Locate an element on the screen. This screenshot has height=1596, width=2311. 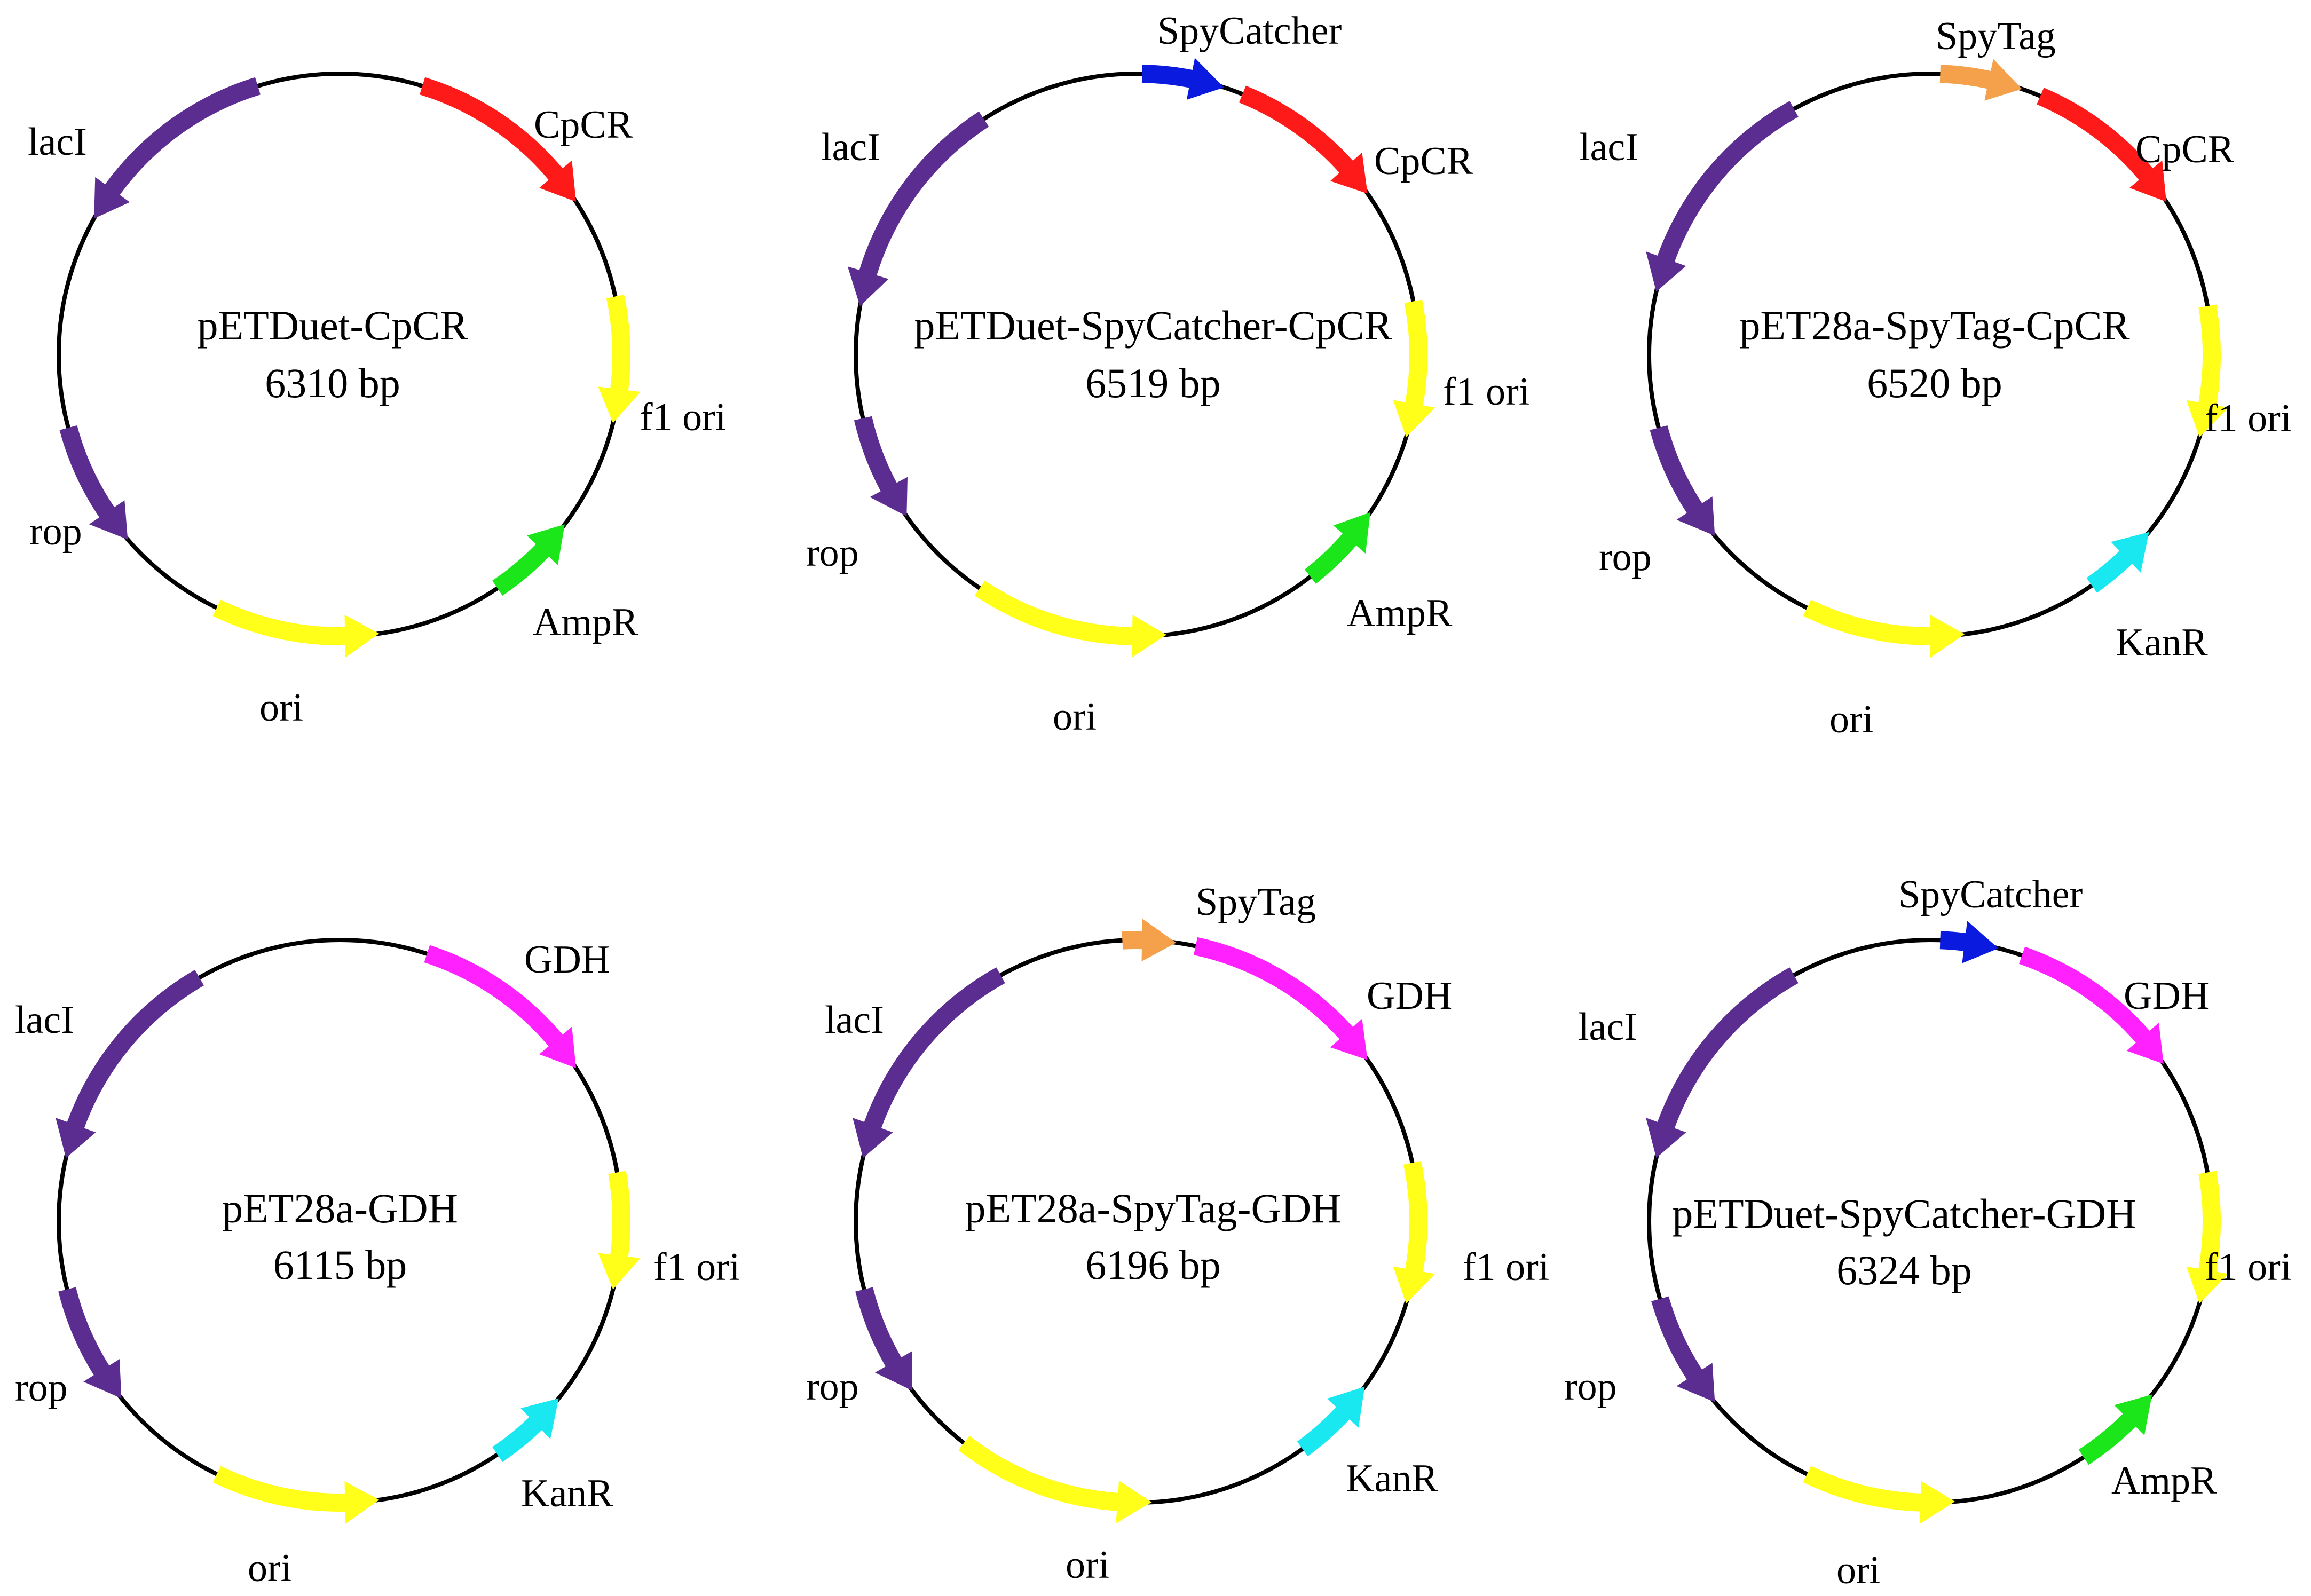
plasmid-4-feature-2-label: f1 ori is located at coordinates (697, 1267).